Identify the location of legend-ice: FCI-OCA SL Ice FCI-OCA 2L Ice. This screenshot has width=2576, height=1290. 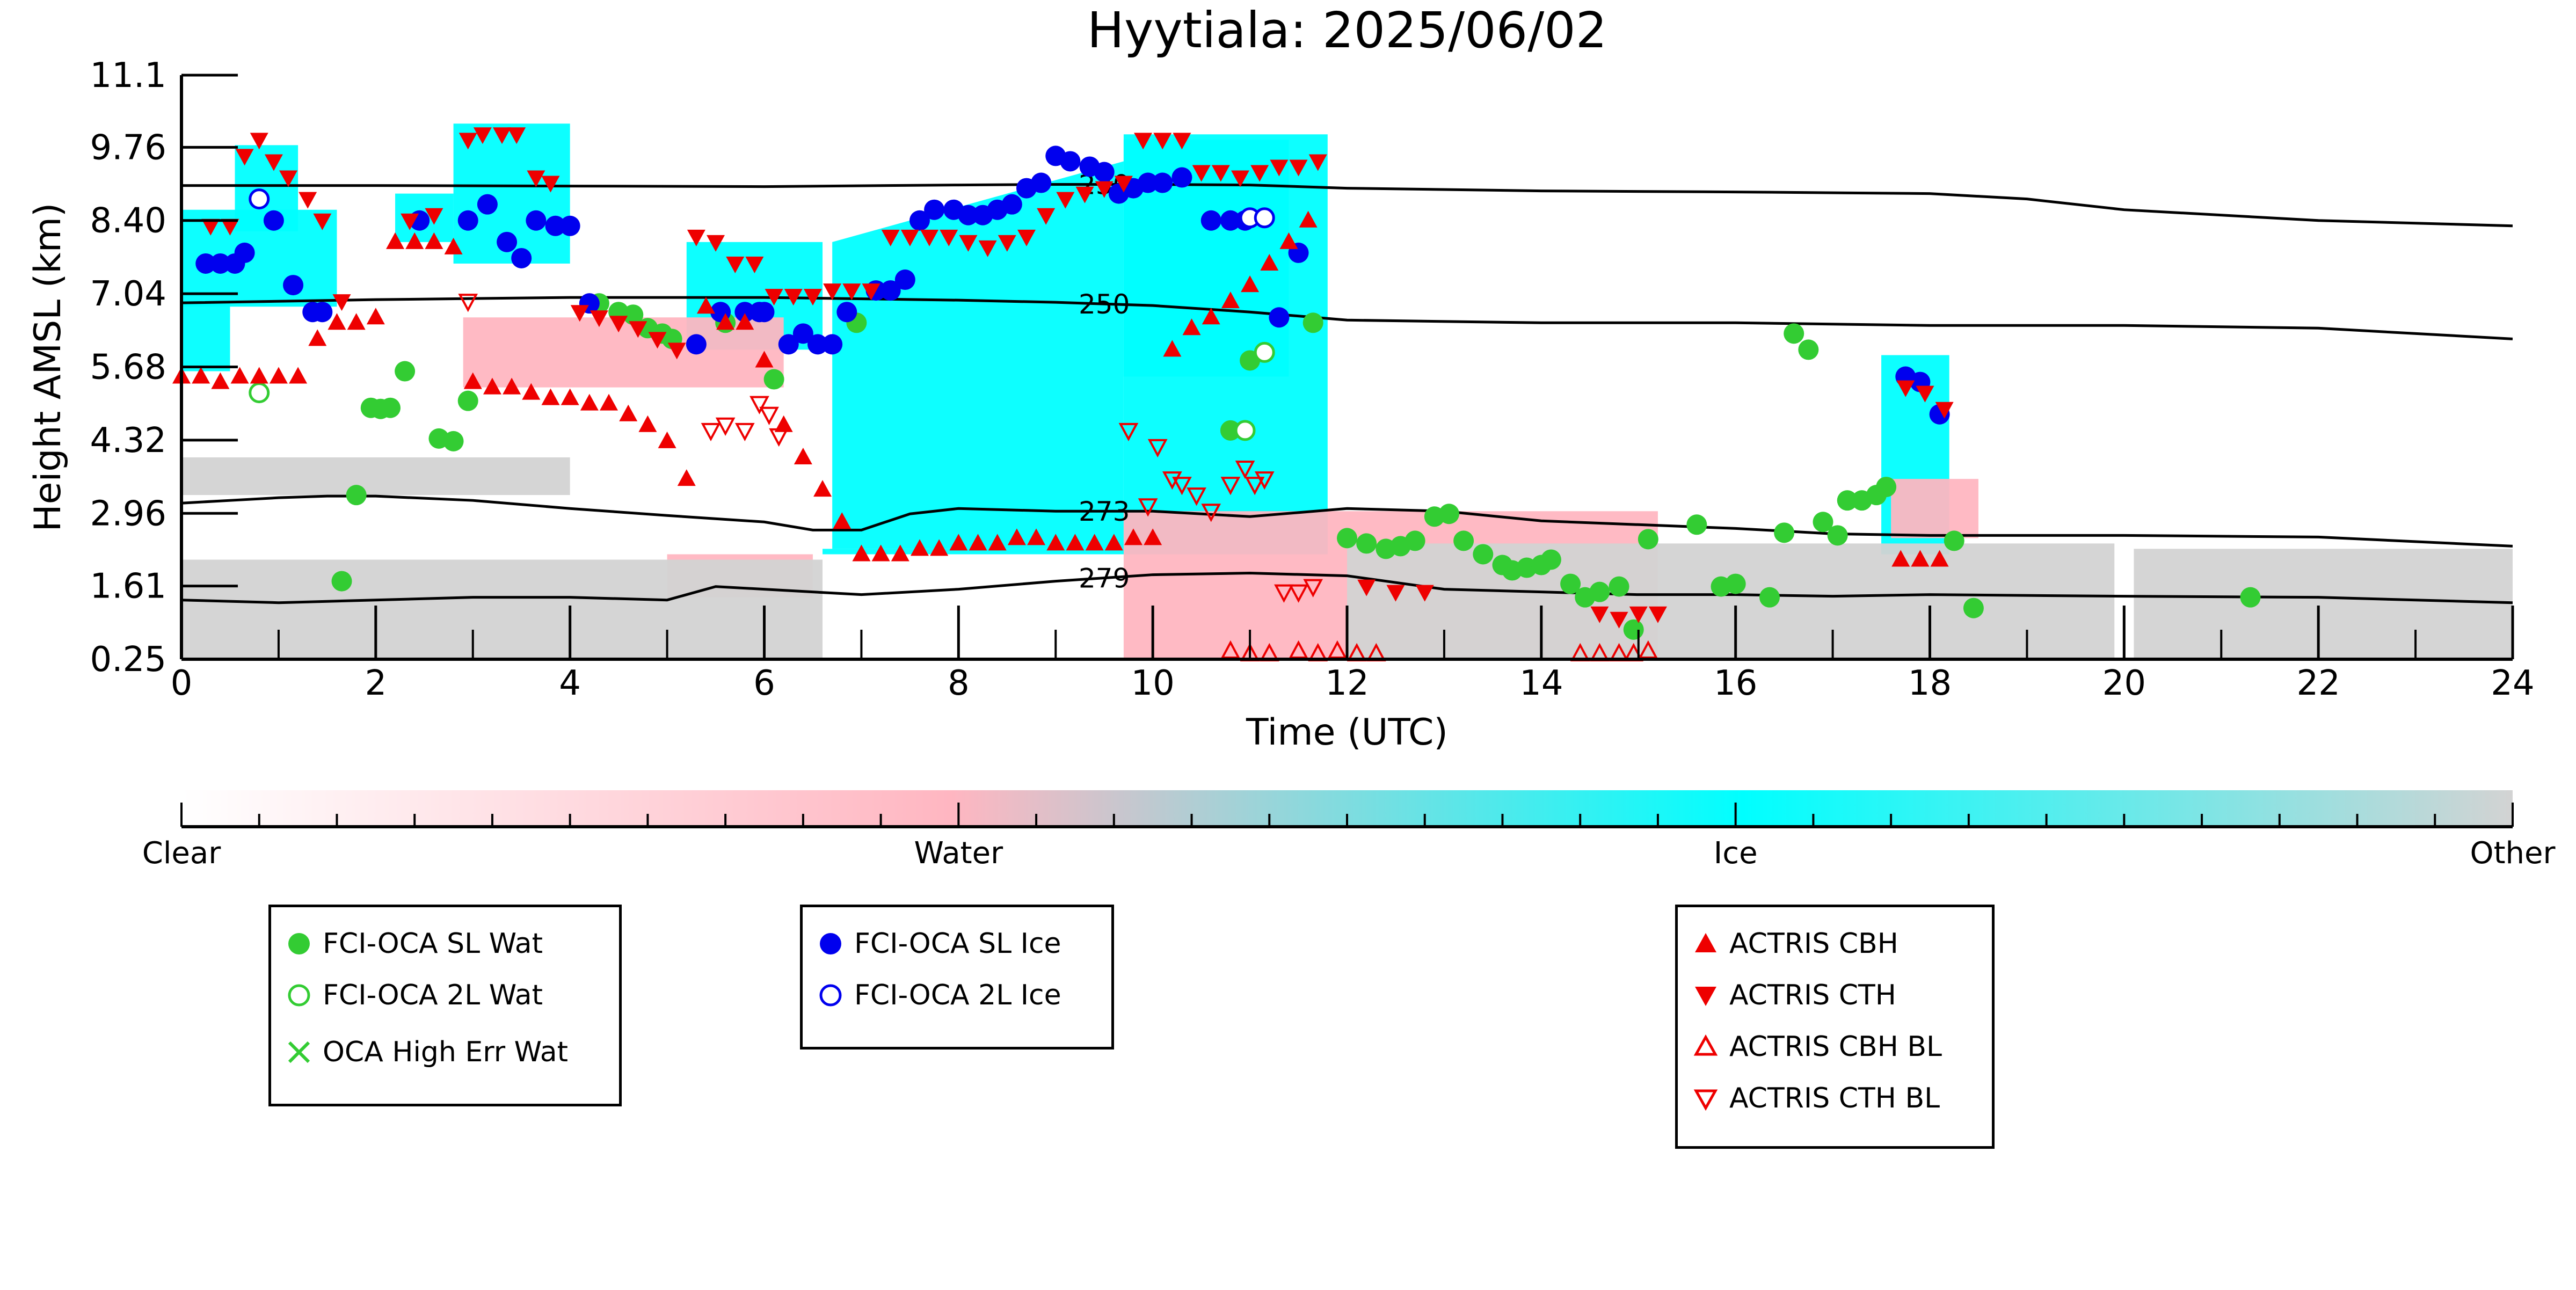
(957, 977).